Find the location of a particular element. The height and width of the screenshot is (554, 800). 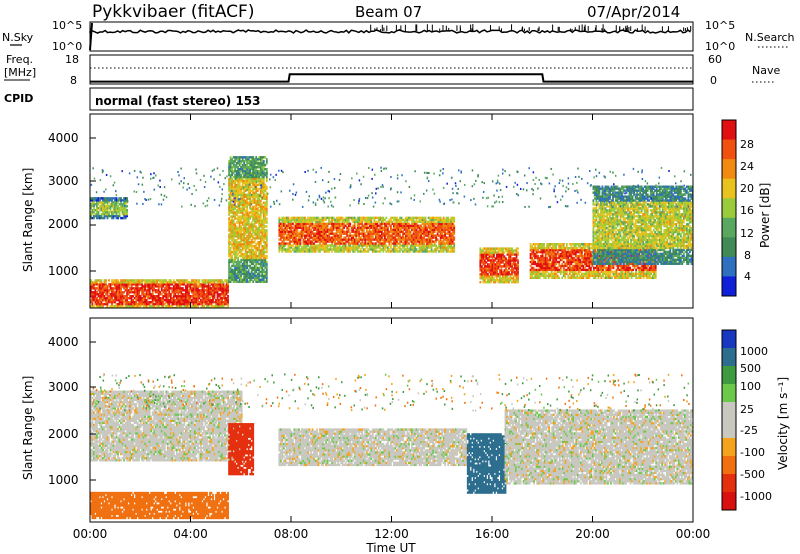

date-title: 07/Apr/2014 is located at coordinates (633, 12).